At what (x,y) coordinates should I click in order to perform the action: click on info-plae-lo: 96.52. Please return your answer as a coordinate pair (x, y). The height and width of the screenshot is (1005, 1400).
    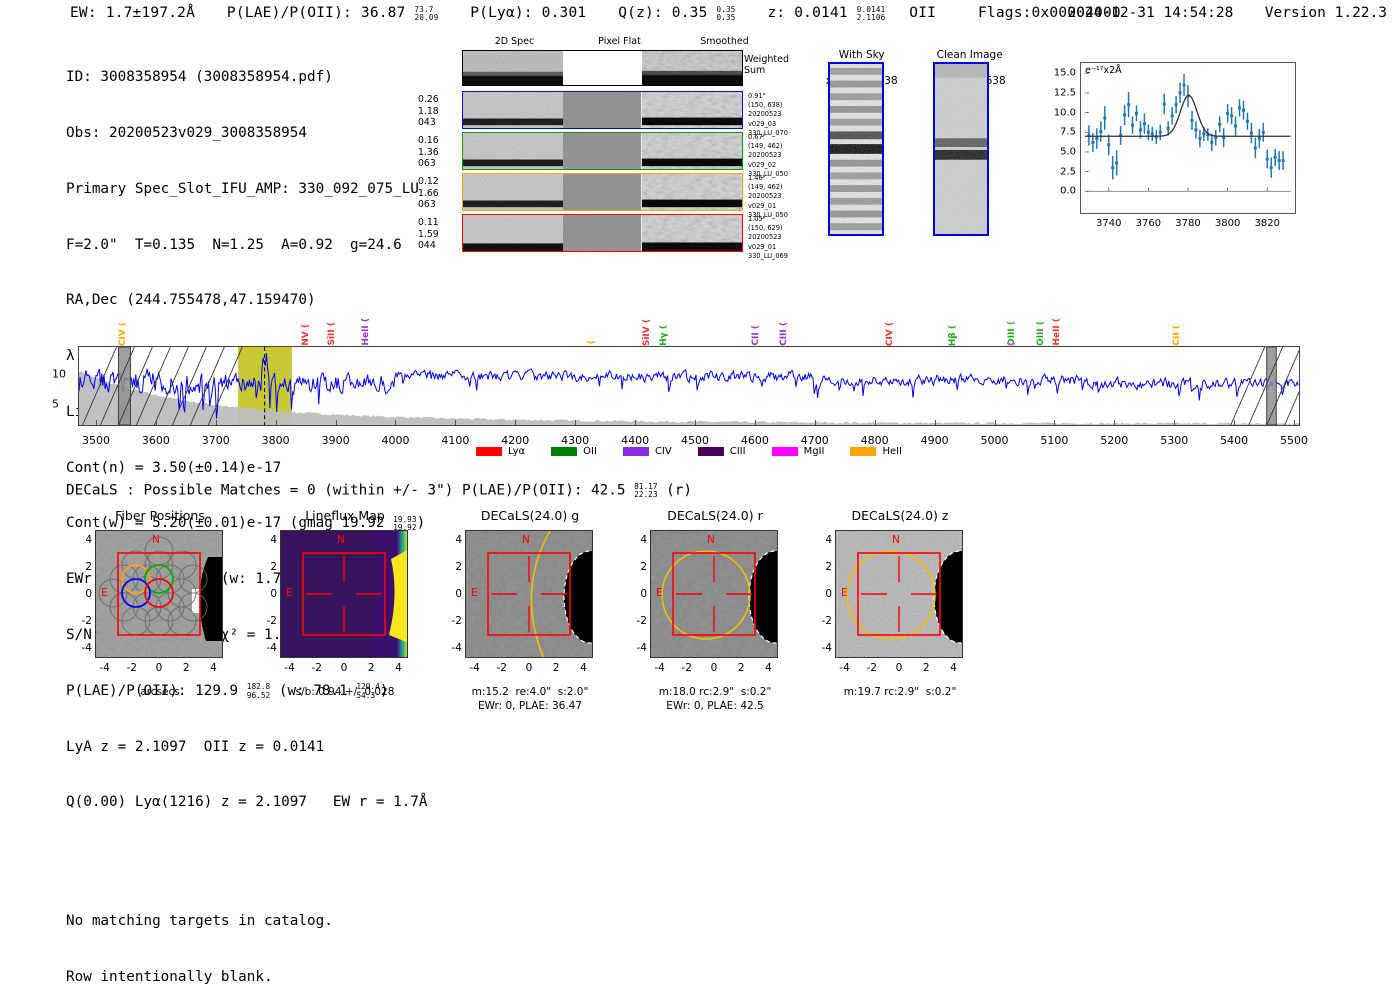
    Looking at the image, I should click on (258, 695).